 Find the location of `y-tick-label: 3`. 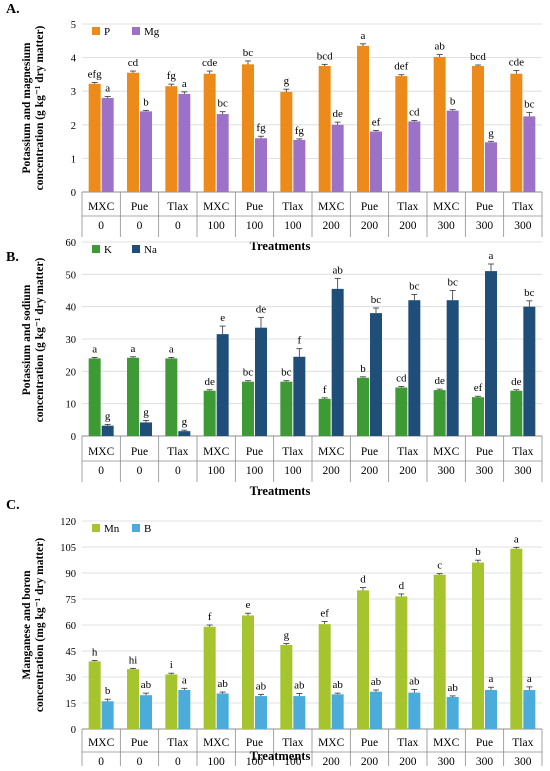

y-tick-label: 3 is located at coordinates (73, 92).